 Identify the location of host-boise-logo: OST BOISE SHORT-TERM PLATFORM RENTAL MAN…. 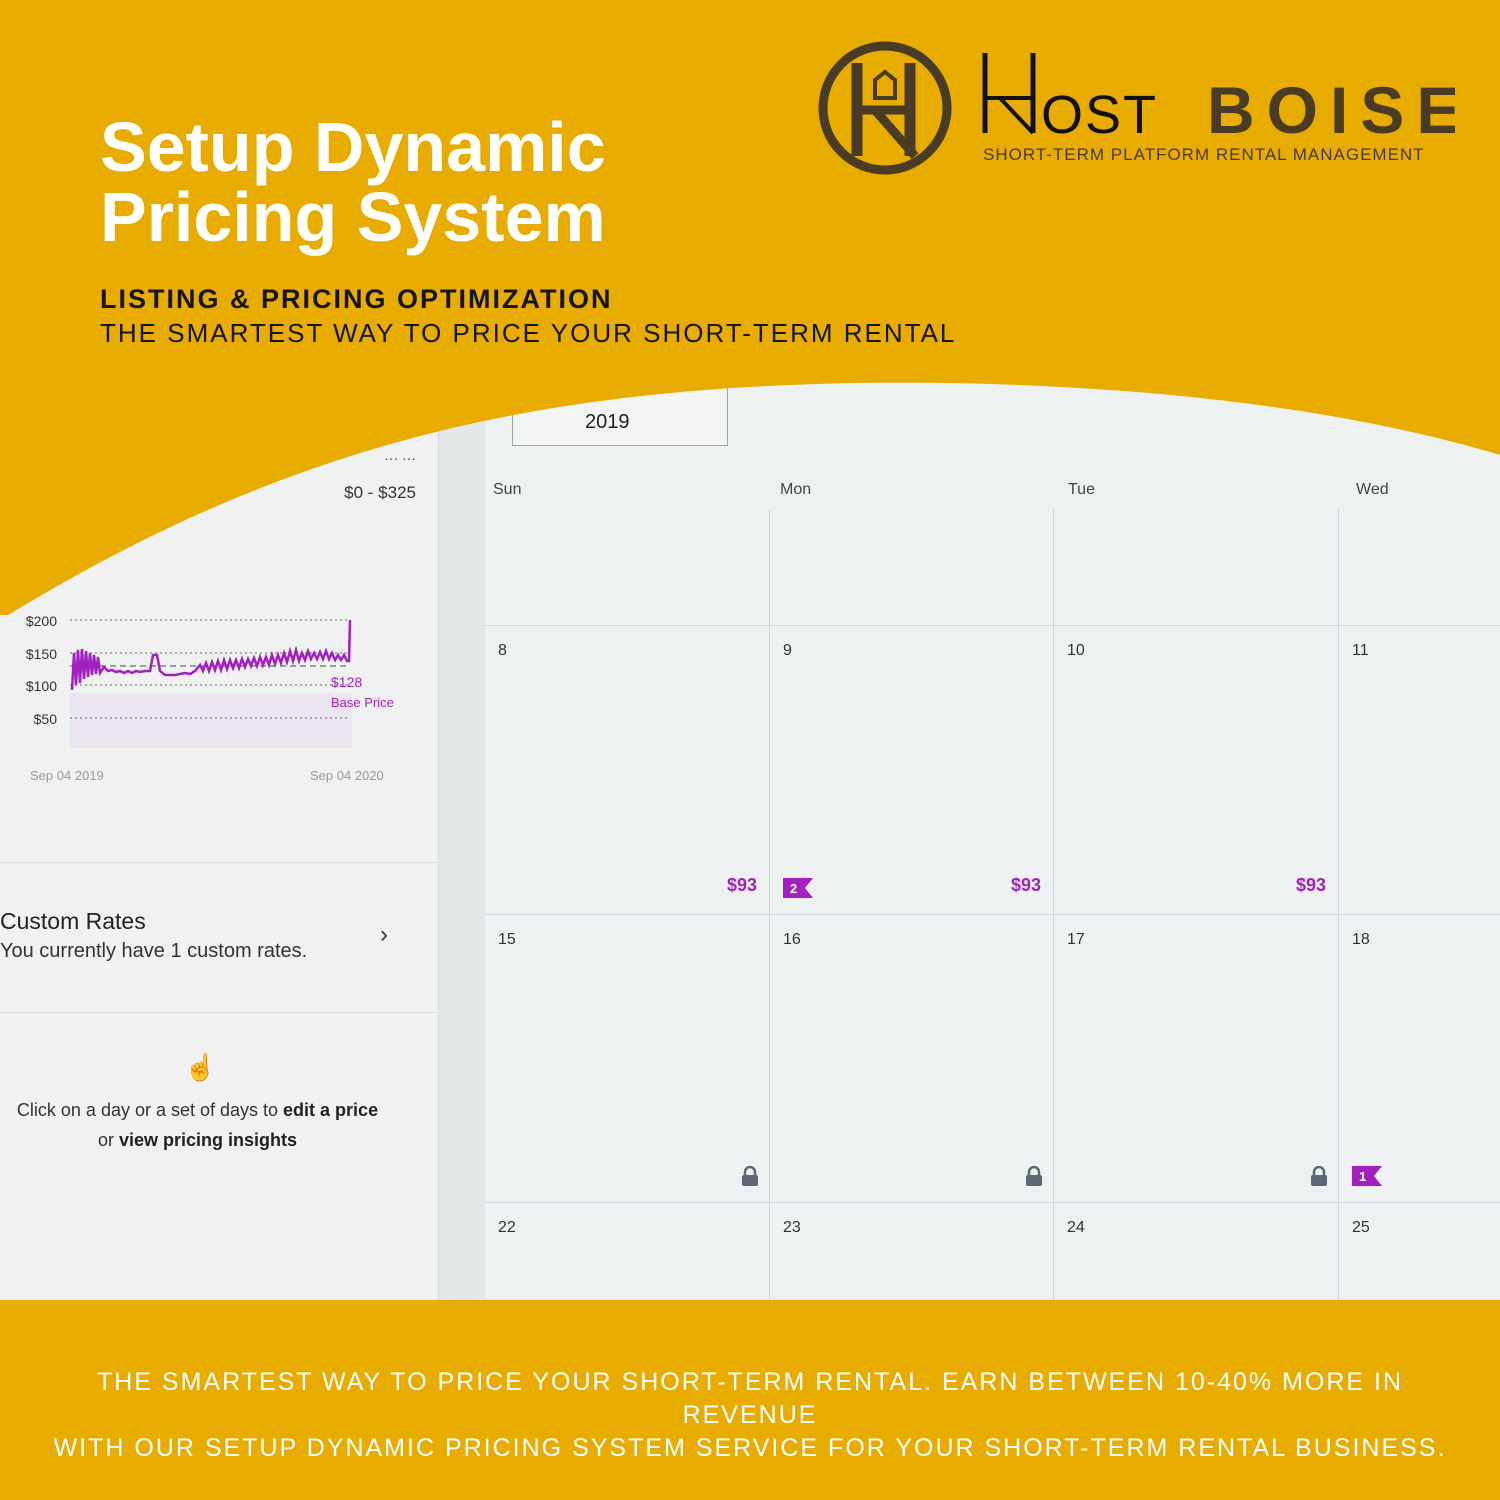
(1136, 108).